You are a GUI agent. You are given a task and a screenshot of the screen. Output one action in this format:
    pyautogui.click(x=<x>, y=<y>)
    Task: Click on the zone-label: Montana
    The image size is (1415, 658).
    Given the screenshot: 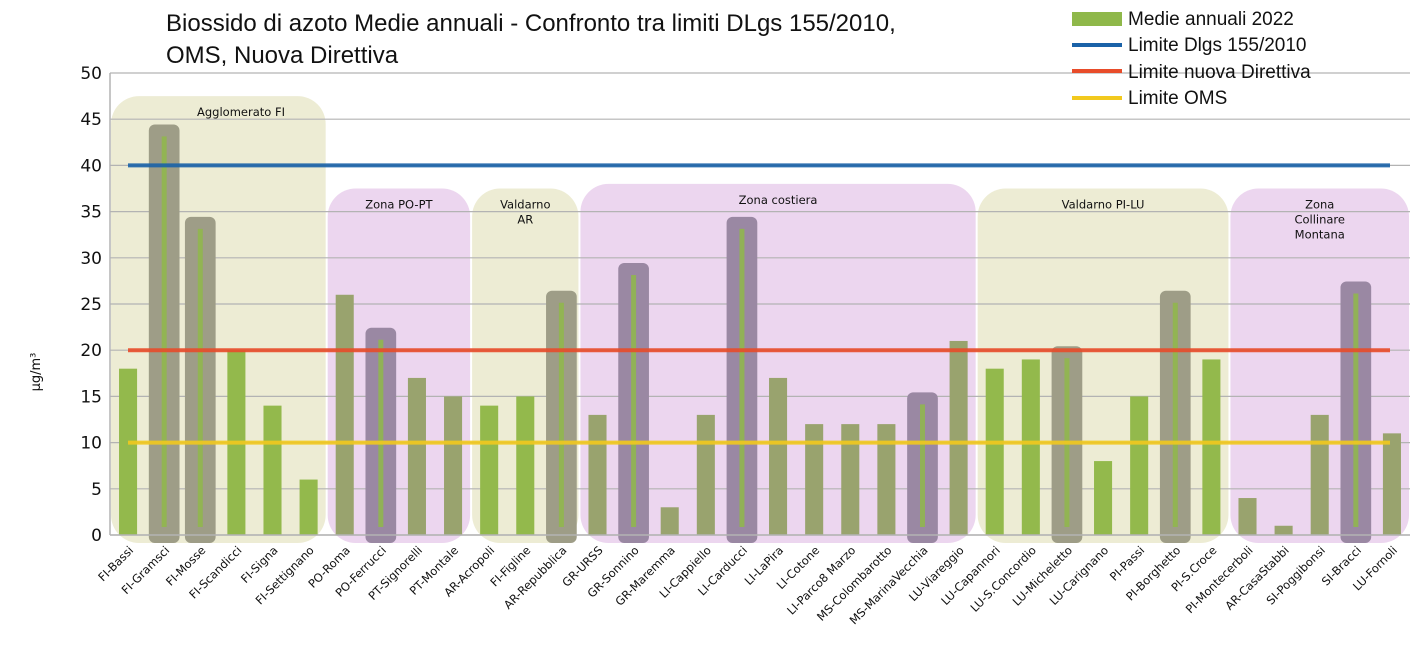 What is the action you would take?
    pyautogui.click(x=1320, y=235)
    